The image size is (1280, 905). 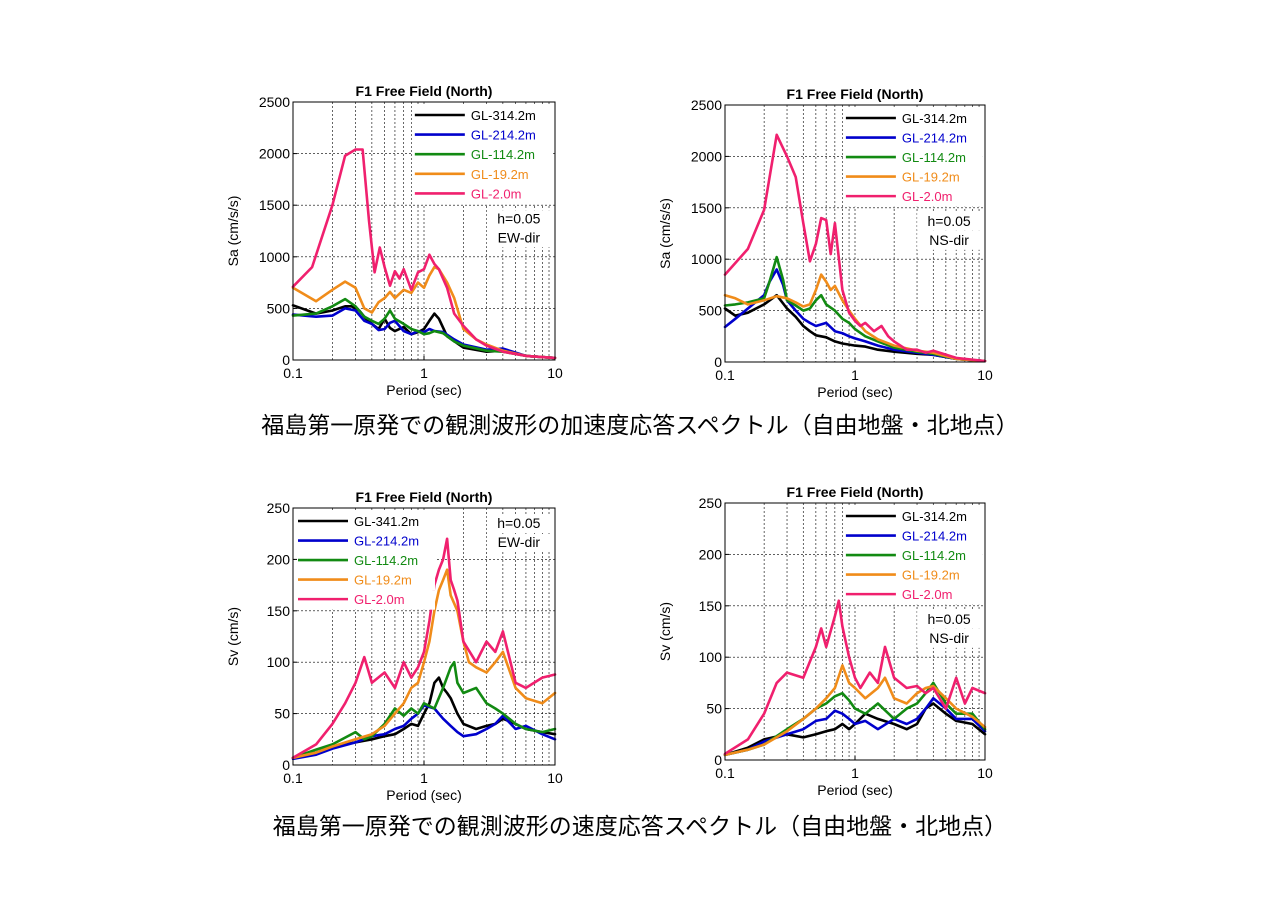 I want to click on series-line-GL-314.2m, so click(x=855, y=328).